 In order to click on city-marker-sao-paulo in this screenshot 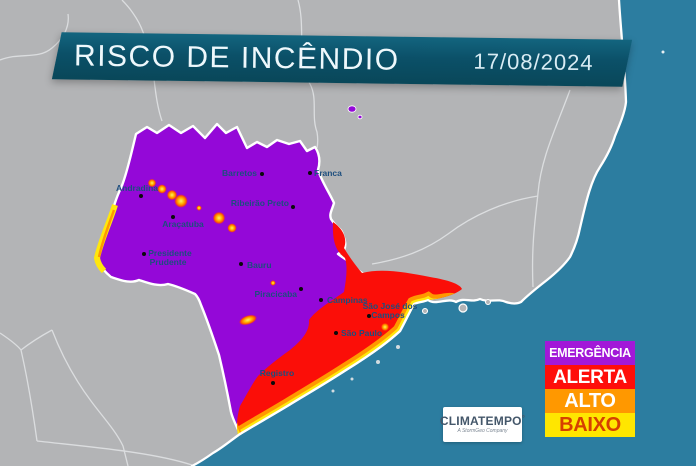, I will do `click(336, 333)`.